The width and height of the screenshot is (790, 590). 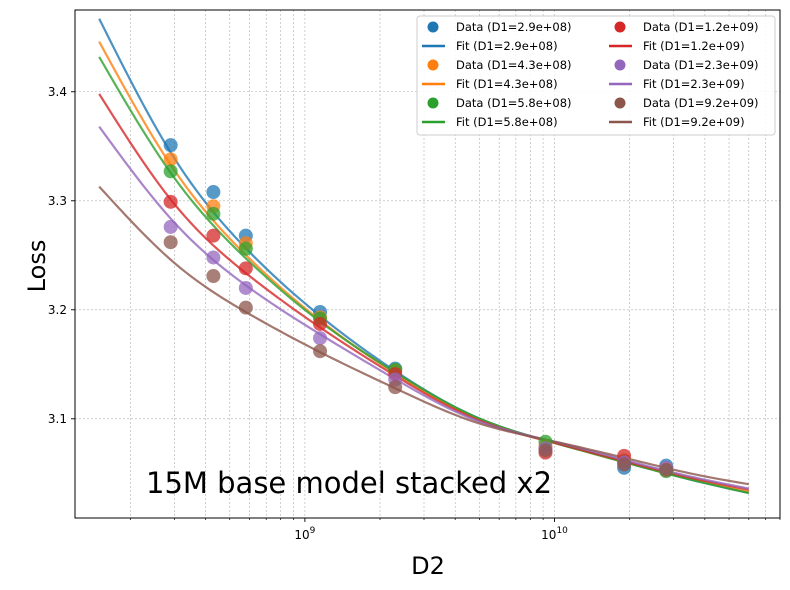 What do you see at coordinates (701, 65) in the screenshot?
I see `legend-label: Data (D1=2.3e+09)` at bounding box center [701, 65].